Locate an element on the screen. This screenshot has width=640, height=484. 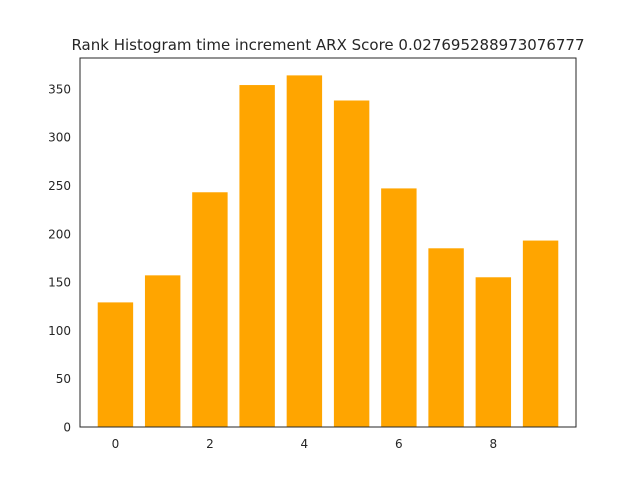
x-tick-label: 0 is located at coordinates (116, 444).